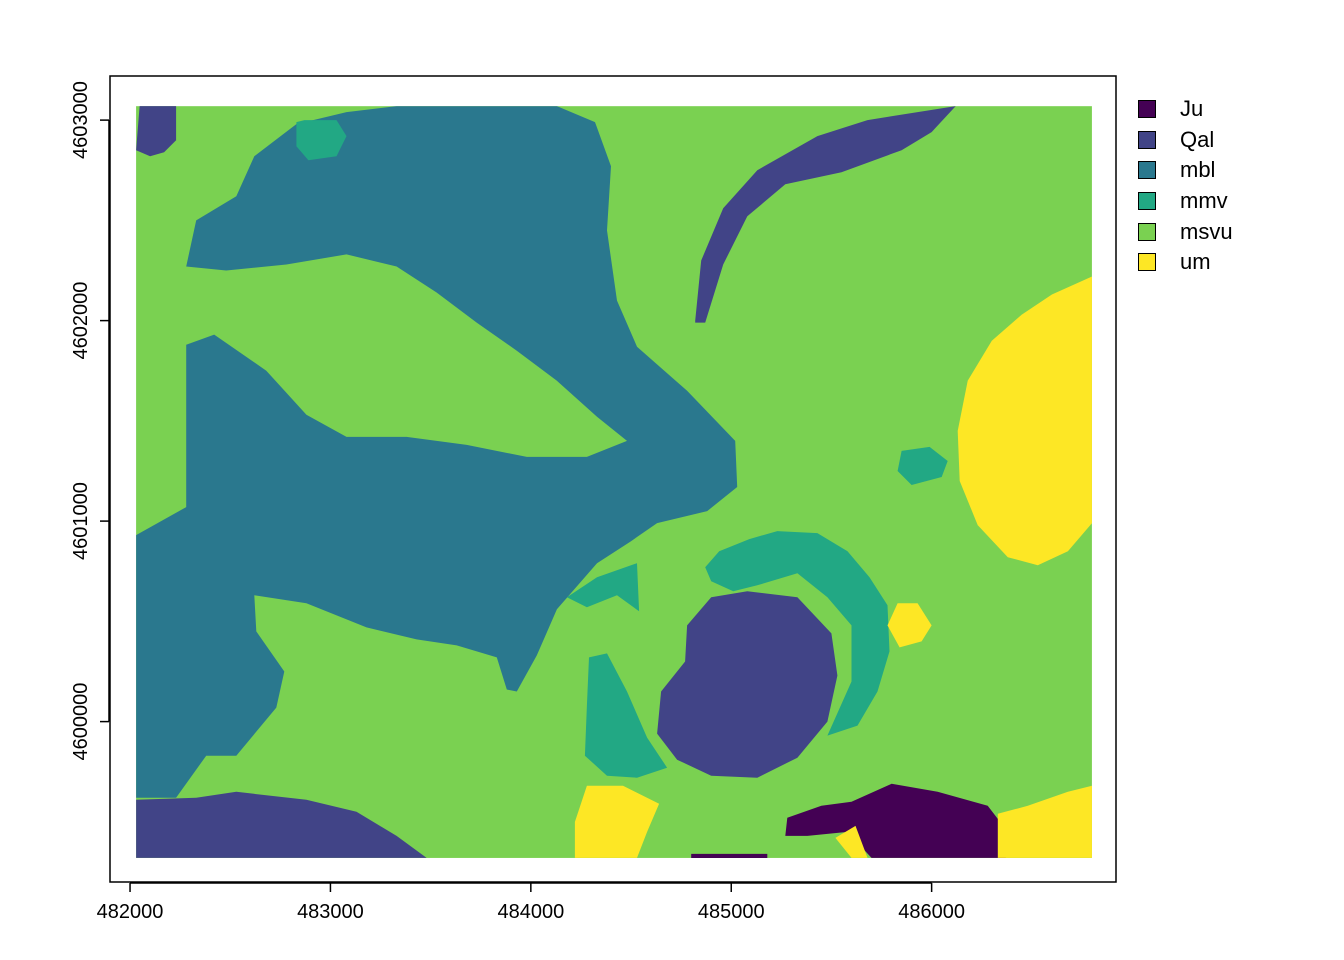 Image resolution: width=1344 pixels, height=960 pixels. I want to click on y-tick-label: 4601000, so click(81, 521).